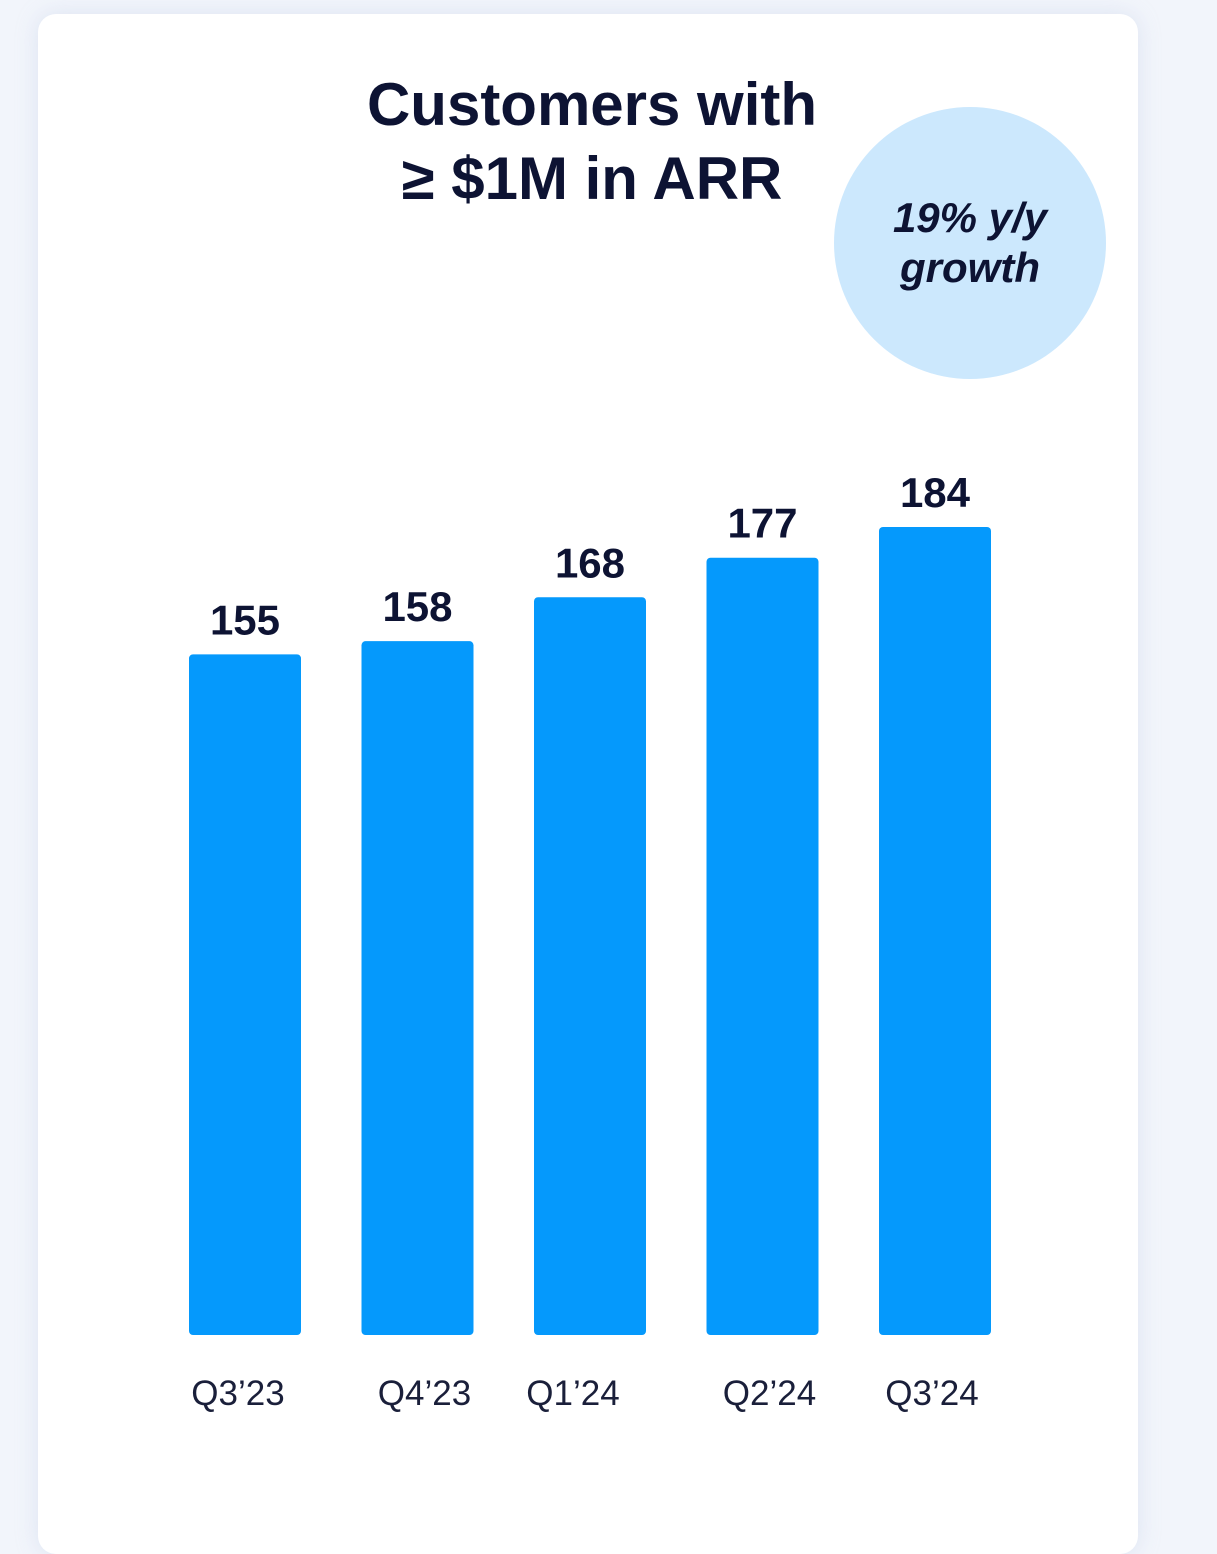 This screenshot has height=1554, width=1217. Describe the element at coordinates (245, 619) in the screenshot. I see `bar-value-label-1: 155` at that location.